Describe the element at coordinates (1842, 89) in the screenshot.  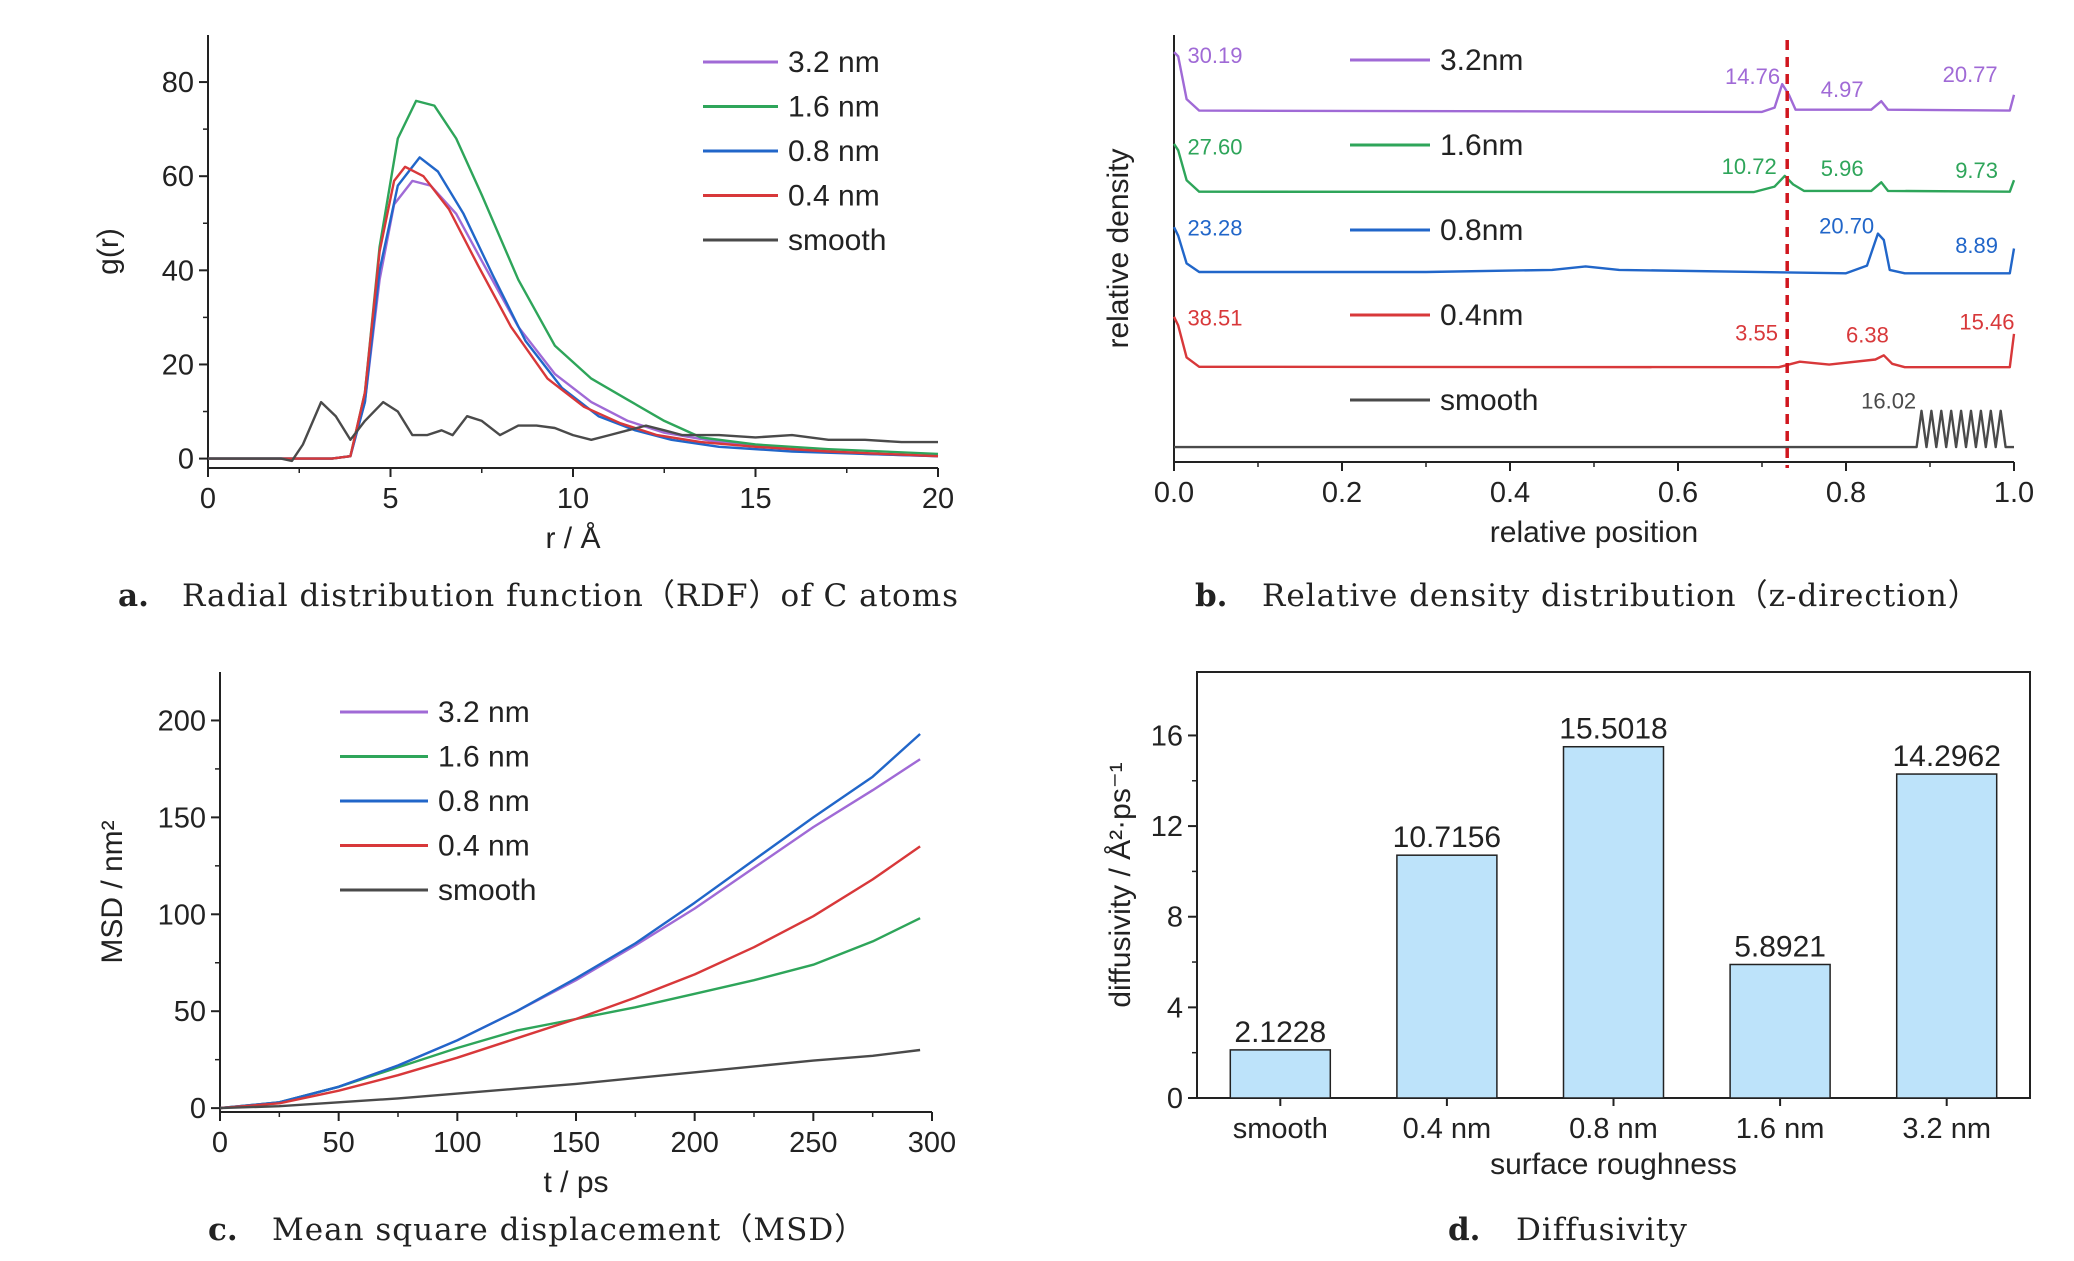
I see `data-label: 4.97` at that location.